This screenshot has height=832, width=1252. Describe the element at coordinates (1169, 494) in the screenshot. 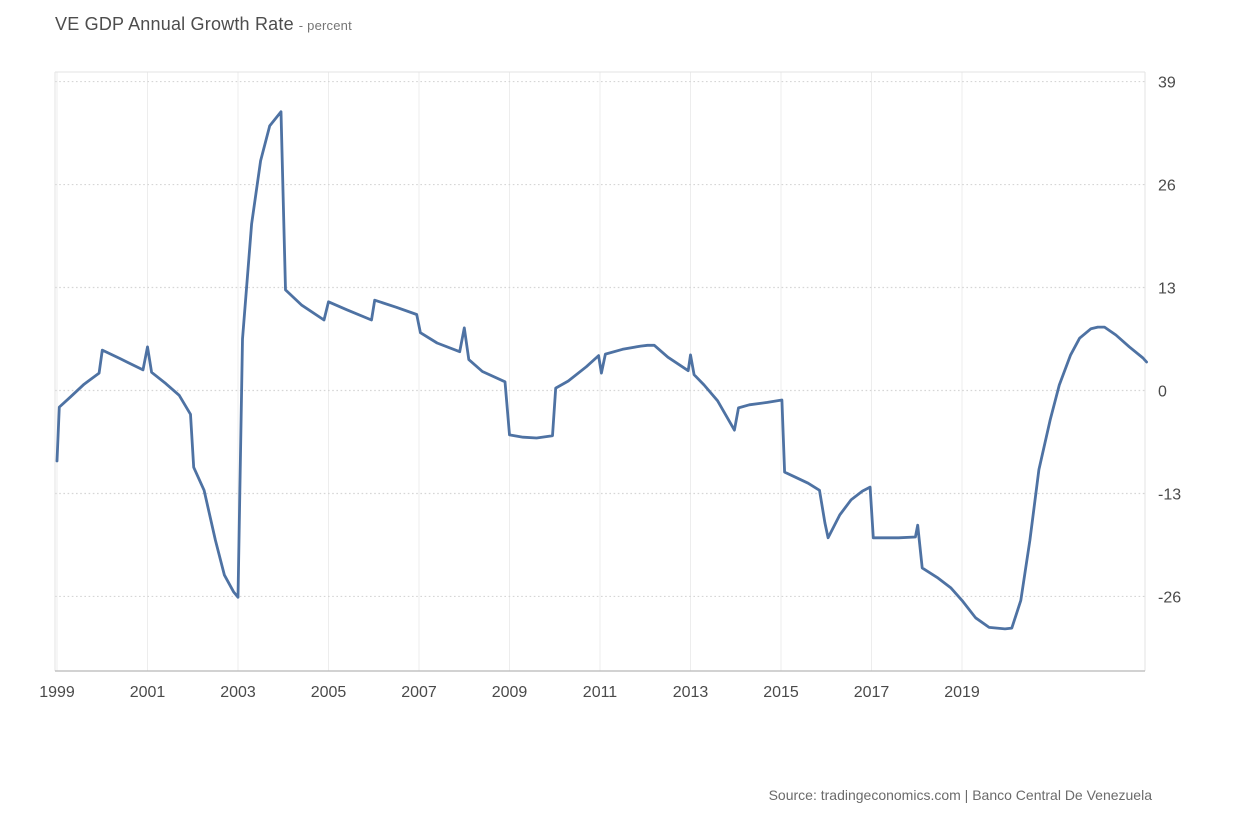

I see `y-tick-label: -13` at that location.